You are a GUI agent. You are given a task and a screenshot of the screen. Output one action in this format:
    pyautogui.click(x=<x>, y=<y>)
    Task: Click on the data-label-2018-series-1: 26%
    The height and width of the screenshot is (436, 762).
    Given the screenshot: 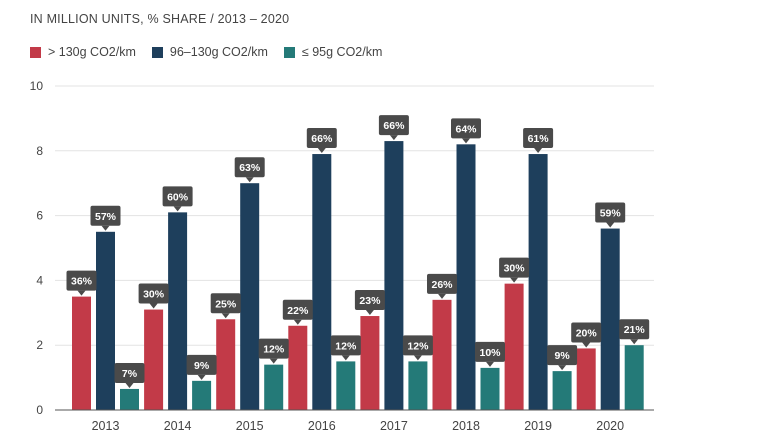 What is the action you would take?
    pyautogui.click(x=442, y=286)
    